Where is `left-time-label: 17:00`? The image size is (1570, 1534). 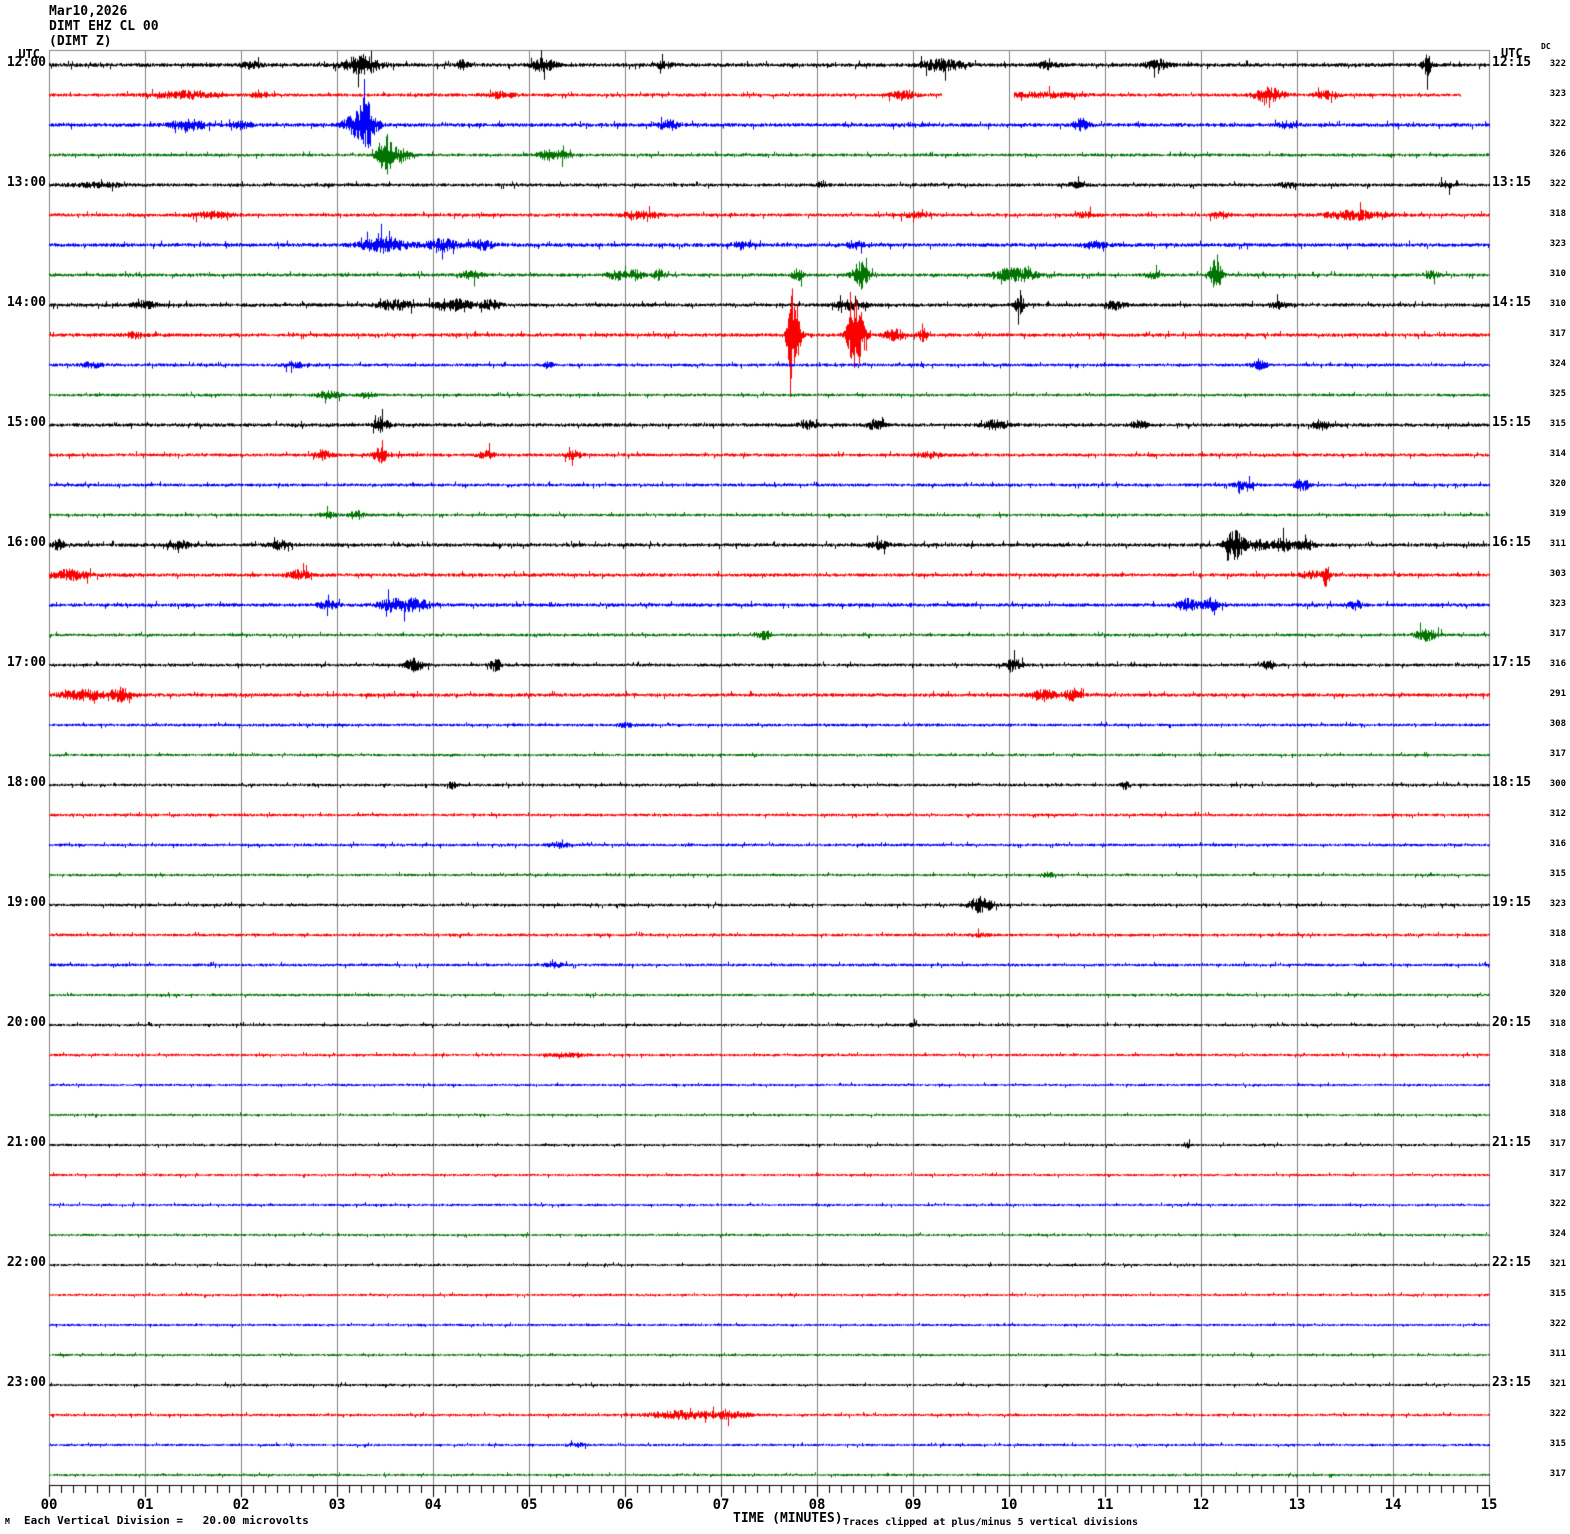 left-time-label: 17:00 is located at coordinates (26, 662).